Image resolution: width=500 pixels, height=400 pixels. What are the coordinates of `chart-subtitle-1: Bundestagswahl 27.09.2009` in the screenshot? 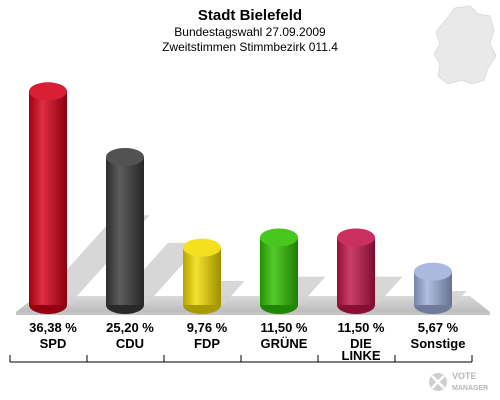 It's located at (250, 32).